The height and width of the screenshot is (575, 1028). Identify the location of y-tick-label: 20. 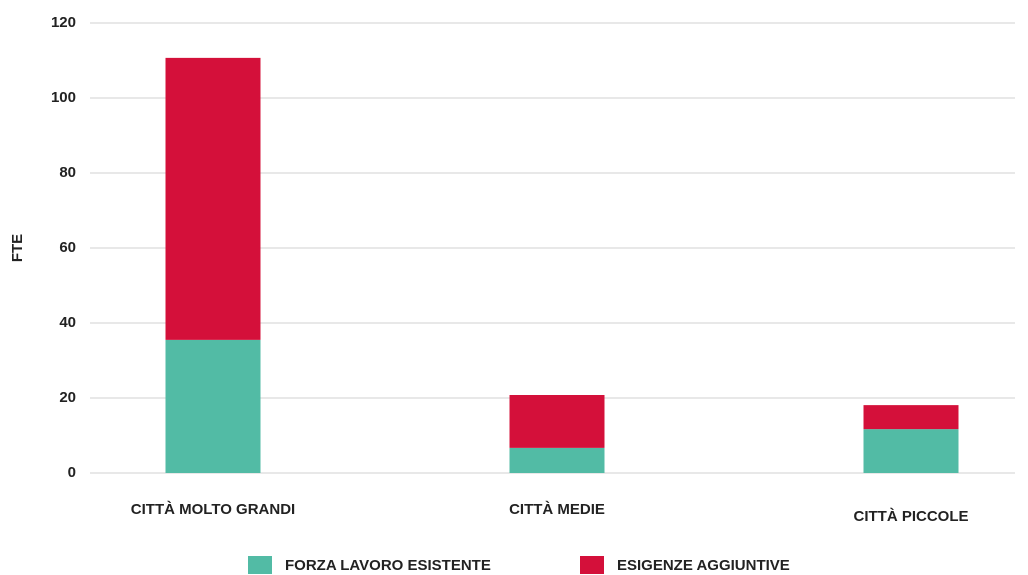
(67, 397).